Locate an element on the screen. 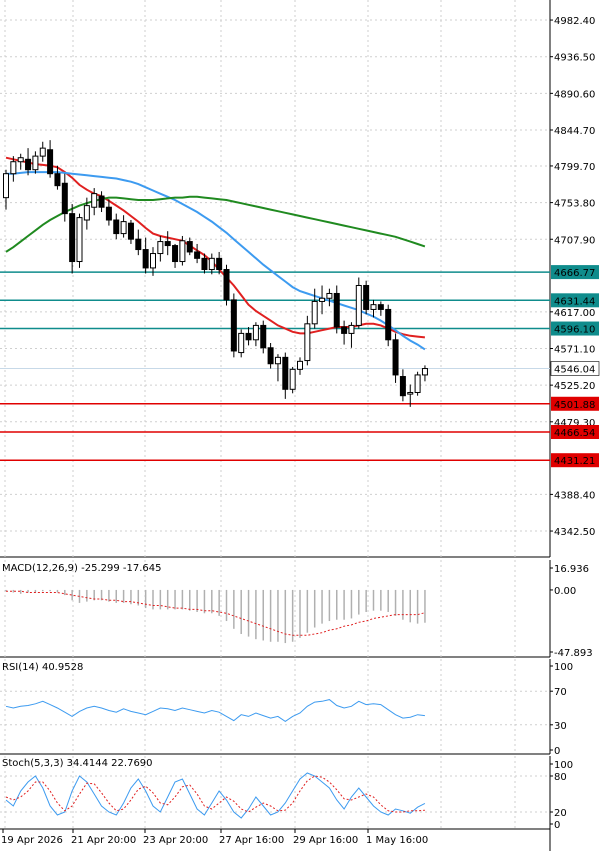 The width and height of the screenshot is (600, 851). x-tick-label: 27 Apr 16:00 is located at coordinates (251, 840).